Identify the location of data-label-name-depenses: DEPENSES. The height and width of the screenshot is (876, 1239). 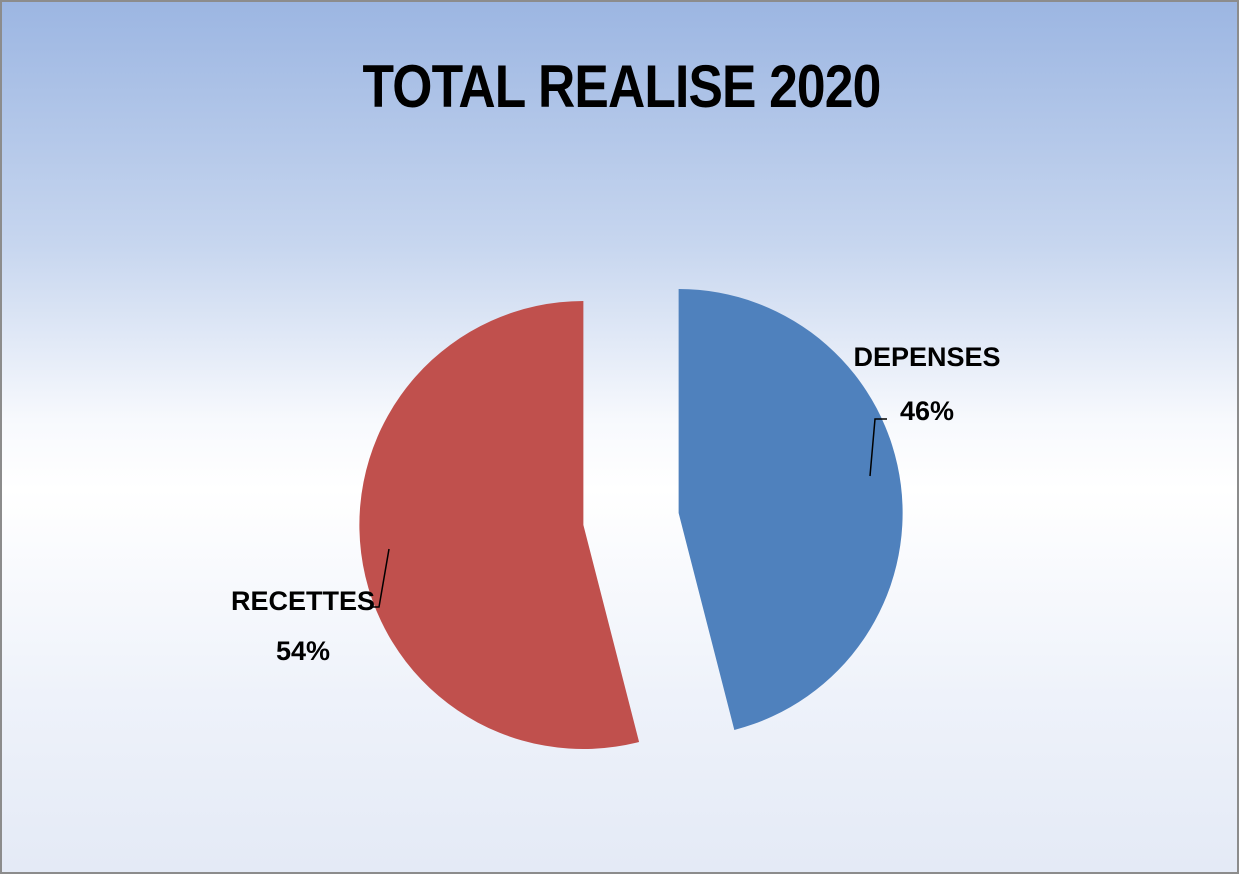
(926, 357).